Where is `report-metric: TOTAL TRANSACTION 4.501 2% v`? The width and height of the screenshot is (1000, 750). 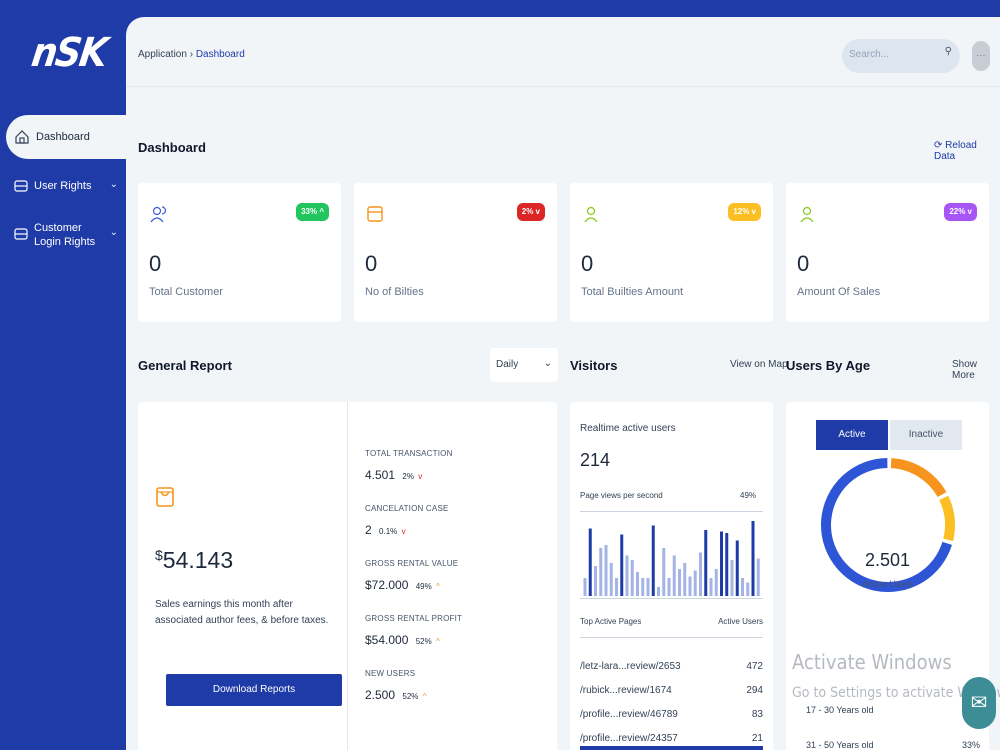 report-metric: TOTAL TRANSACTION 4.501 2% v is located at coordinates (413, 465).